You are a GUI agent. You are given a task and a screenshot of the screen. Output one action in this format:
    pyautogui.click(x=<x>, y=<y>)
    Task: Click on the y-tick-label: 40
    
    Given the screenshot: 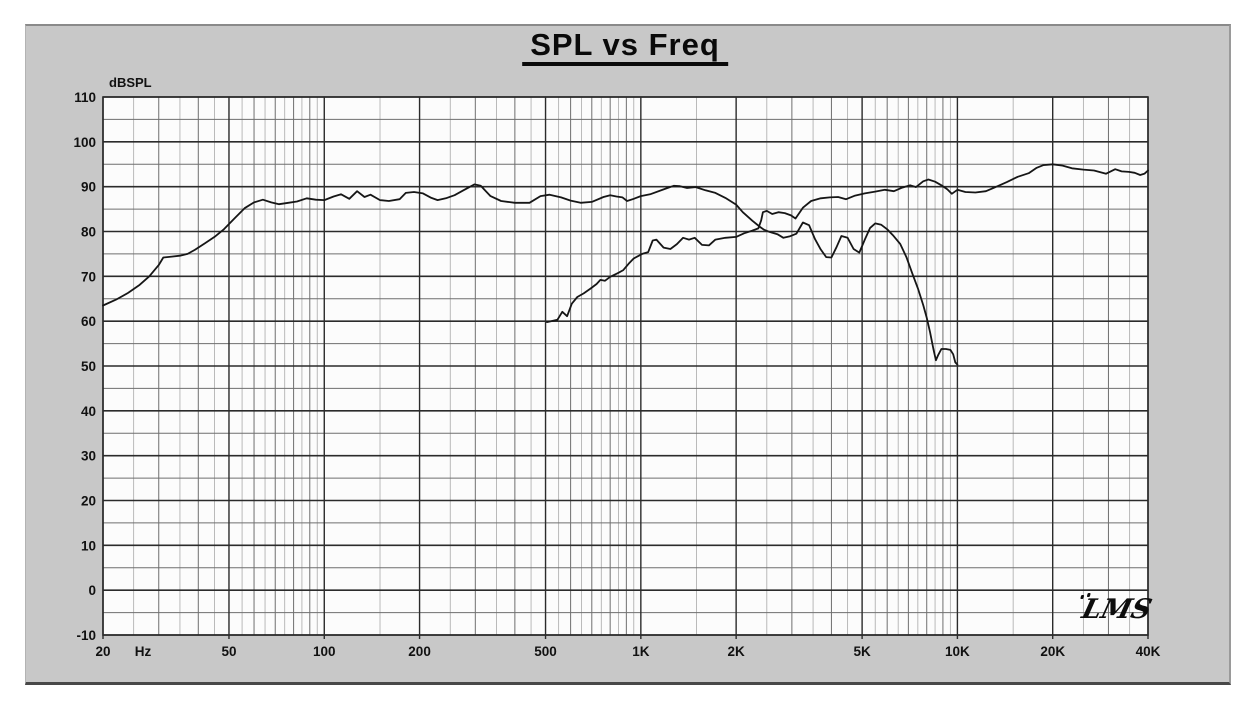 What is the action you would take?
    pyautogui.click(x=88, y=411)
    